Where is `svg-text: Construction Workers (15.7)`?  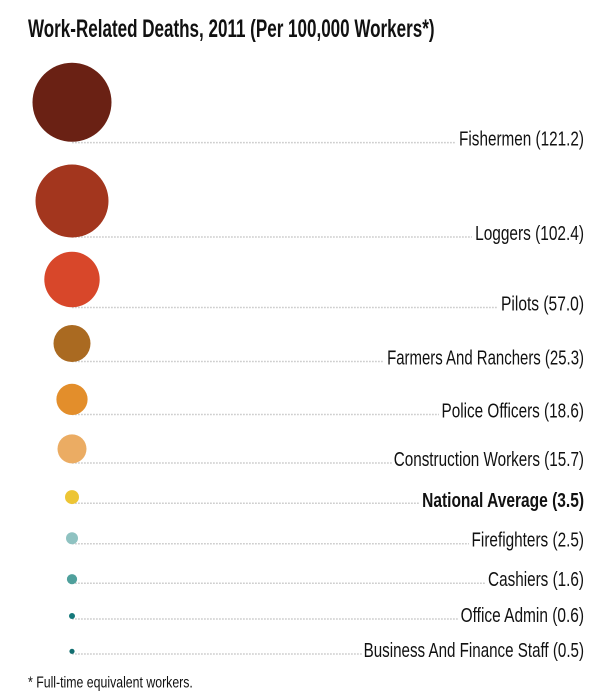 svg-text: Construction Workers (15.7) is located at coordinates (489, 459).